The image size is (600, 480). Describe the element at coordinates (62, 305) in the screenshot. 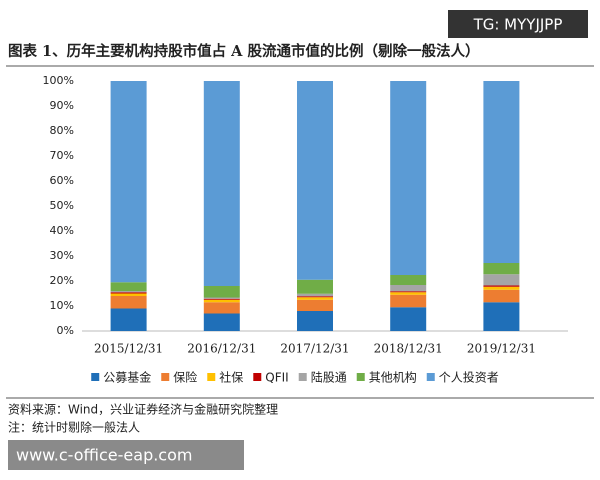

I see `y-tick-label: 10%` at that location.